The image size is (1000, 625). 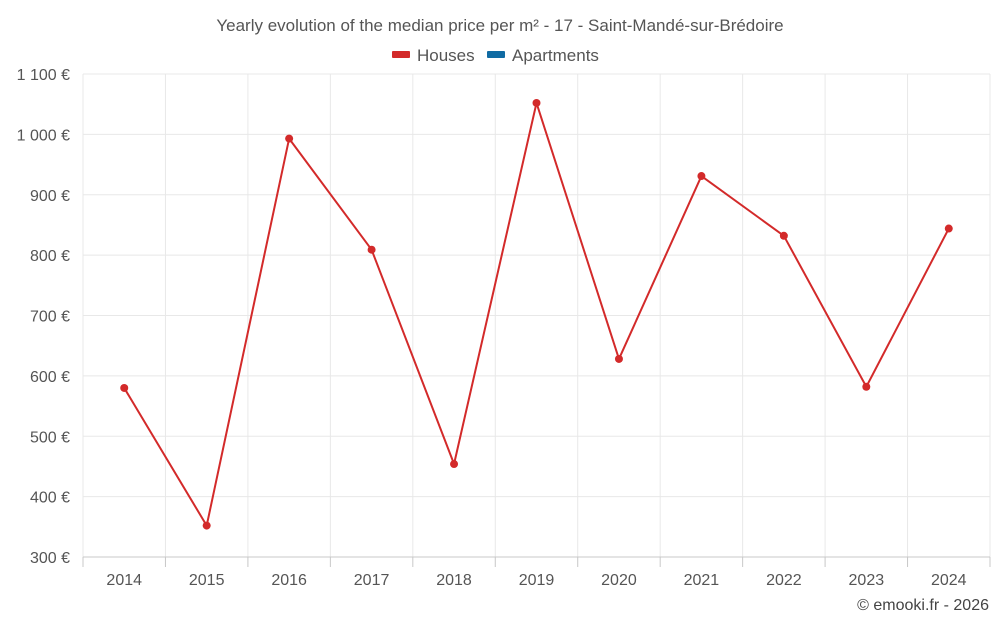 What do you see at coordinates (50, 256) in the screenshot?
I see `y-tick-label: 800 €` at bounding box center [50, 256].